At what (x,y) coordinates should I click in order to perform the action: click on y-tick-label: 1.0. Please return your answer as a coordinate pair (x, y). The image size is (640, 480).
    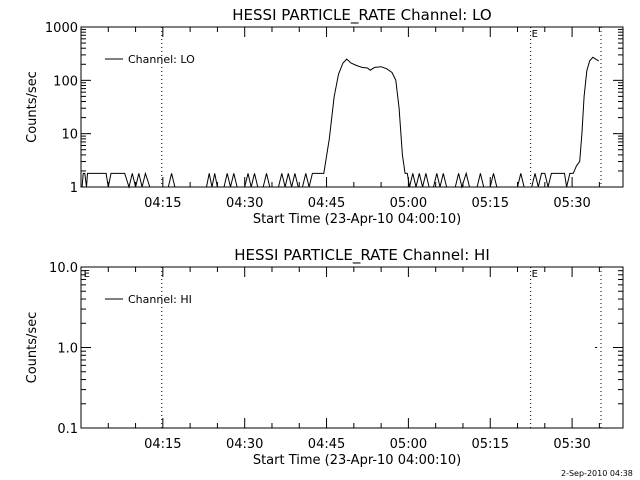
    Looking at the image, I should click on (67, 349).